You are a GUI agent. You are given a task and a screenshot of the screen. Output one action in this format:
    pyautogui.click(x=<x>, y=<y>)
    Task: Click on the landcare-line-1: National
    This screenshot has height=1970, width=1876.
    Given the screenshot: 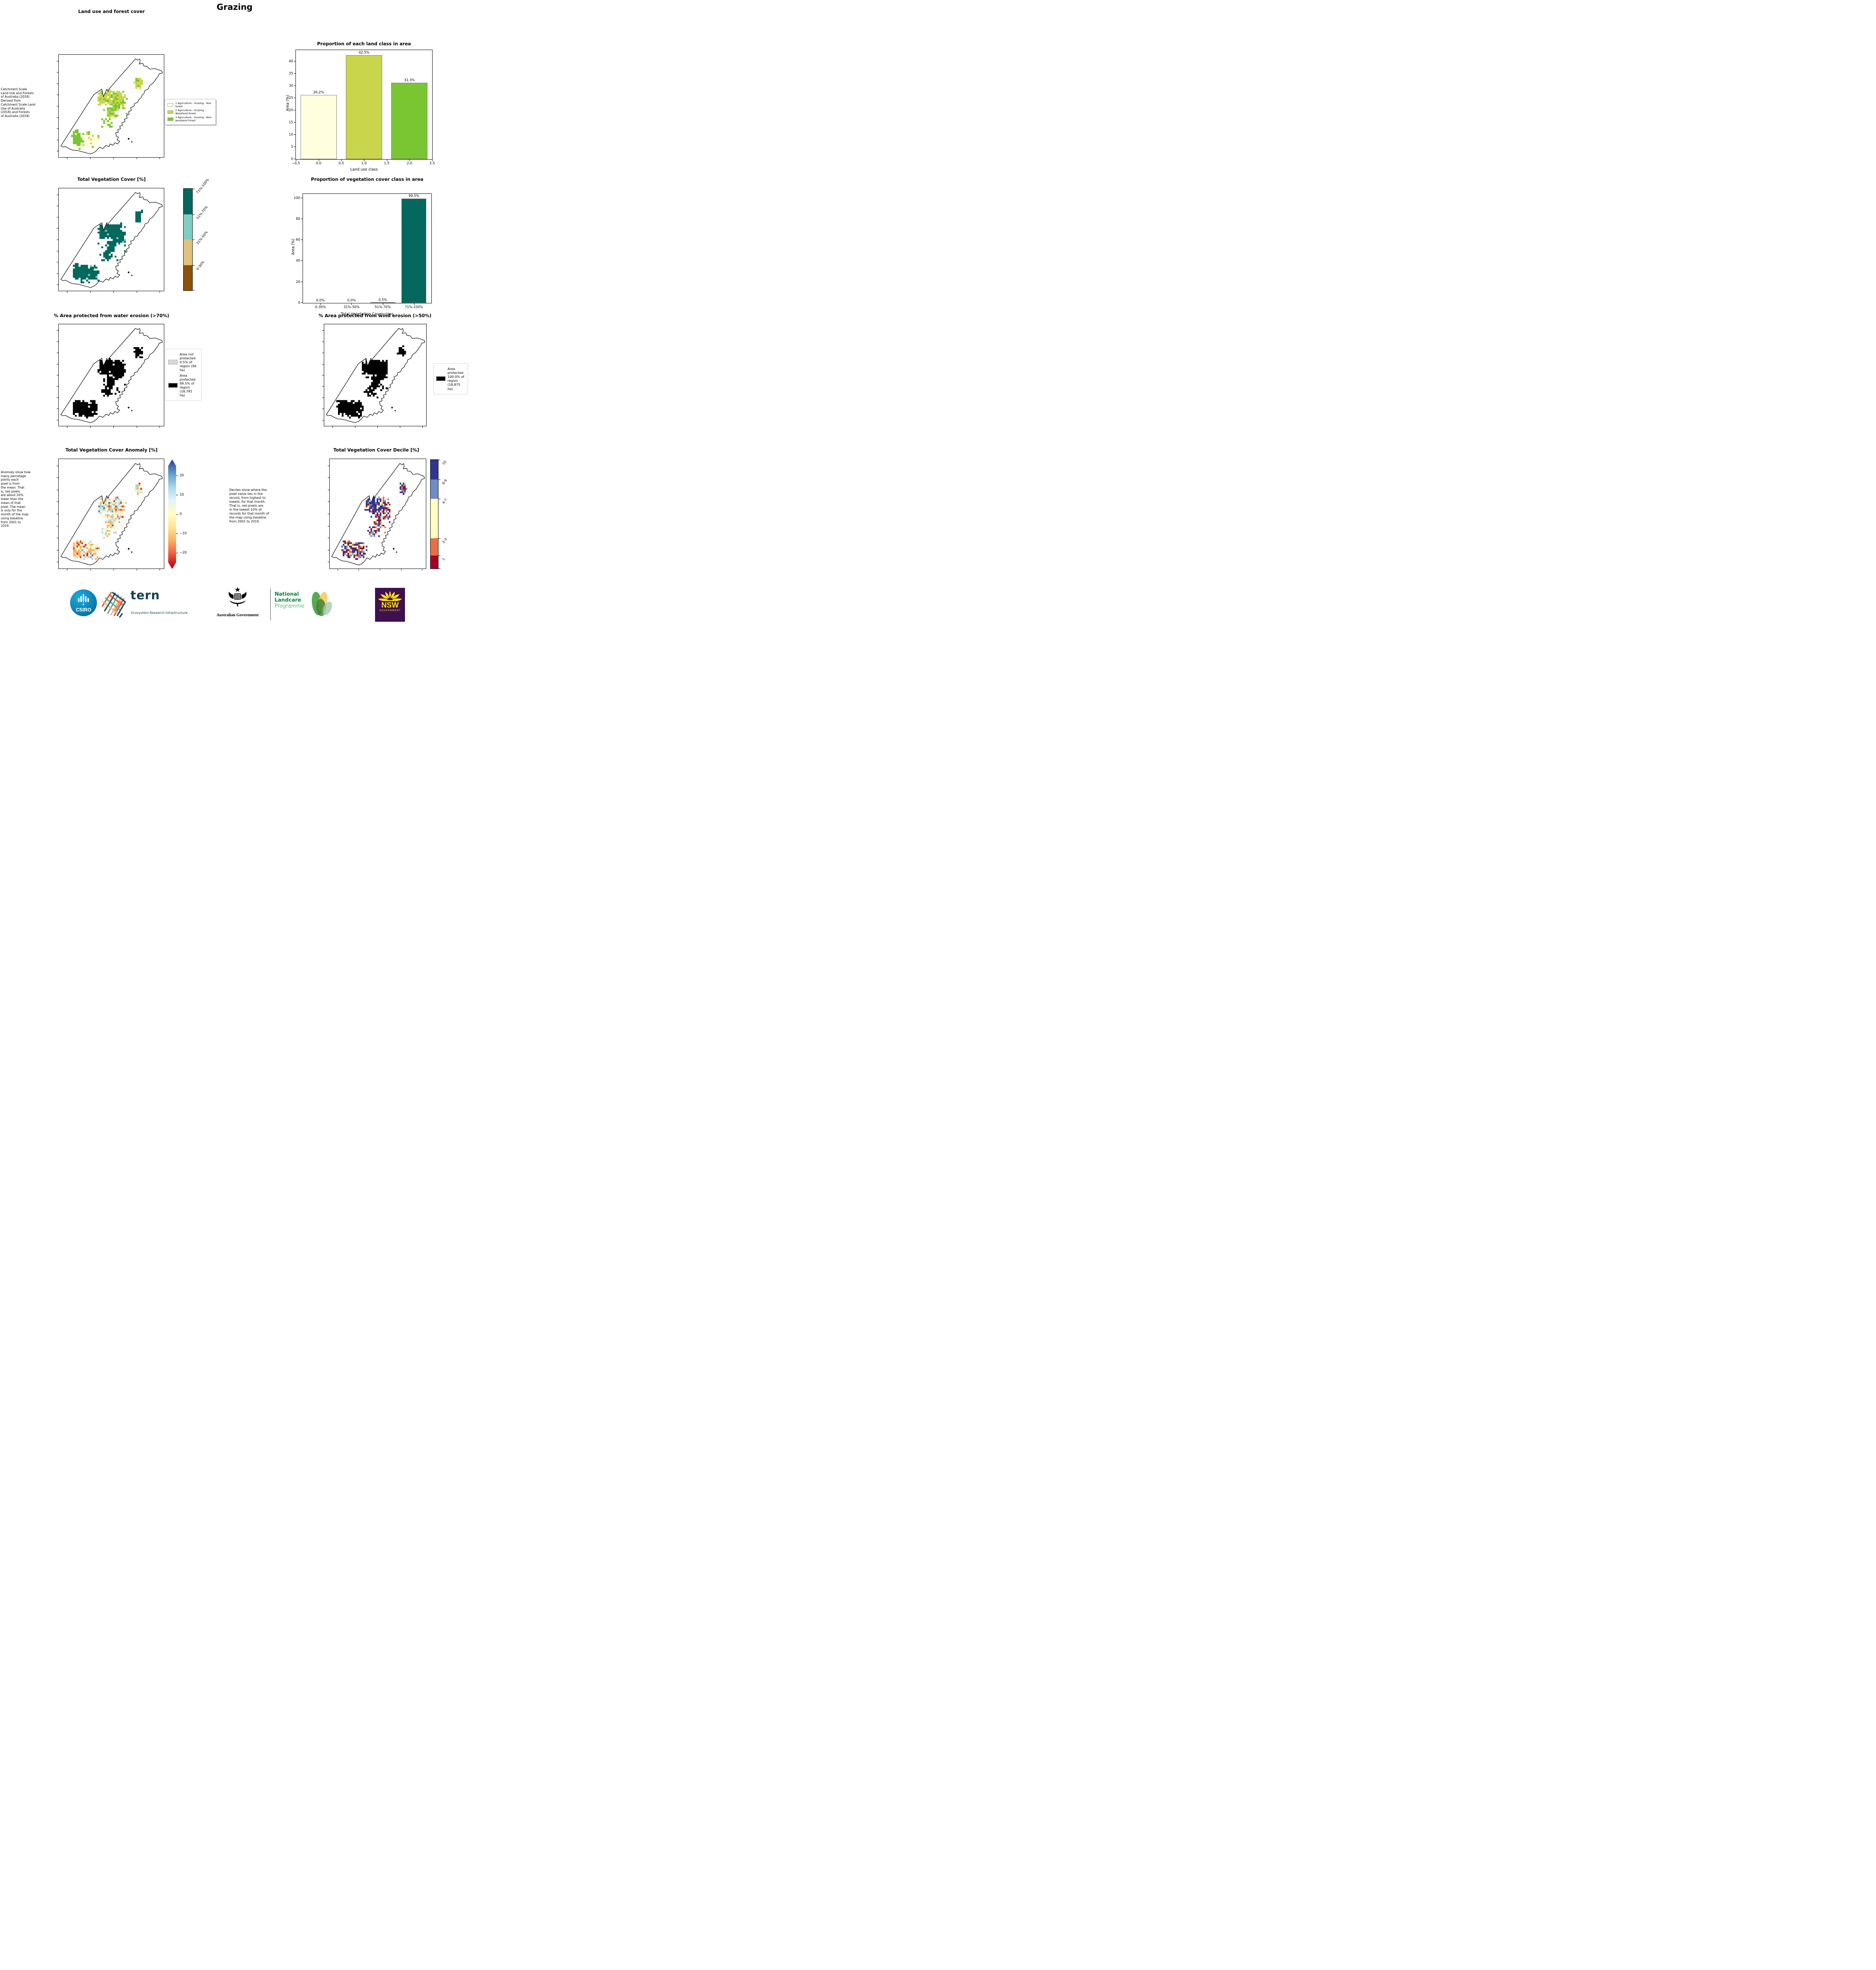 What is the action you would take?
    pyautogui.click(x=287, y=594)
    